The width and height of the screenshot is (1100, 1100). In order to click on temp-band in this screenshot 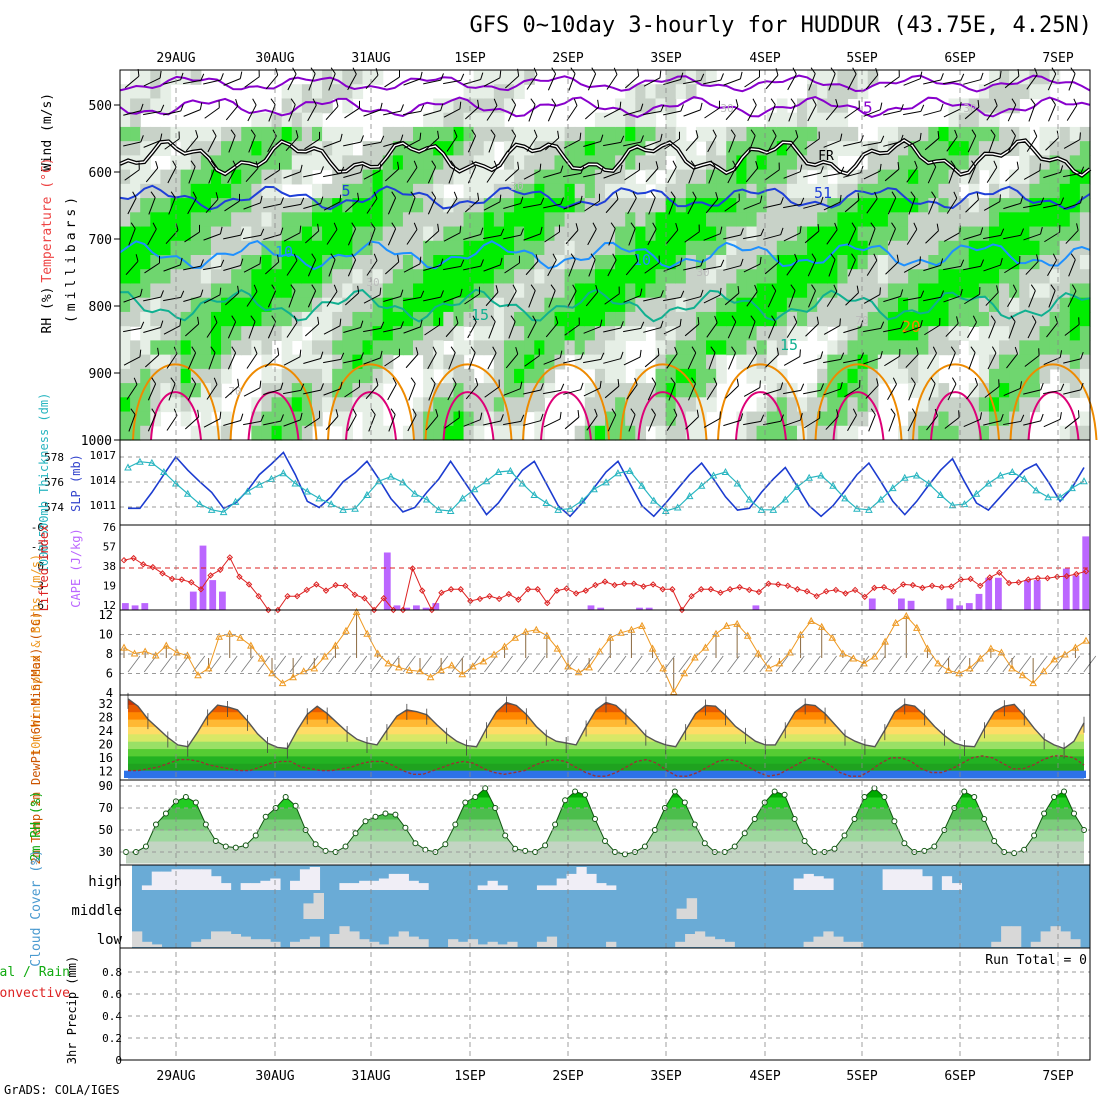, I will do `click(606, 767)`.